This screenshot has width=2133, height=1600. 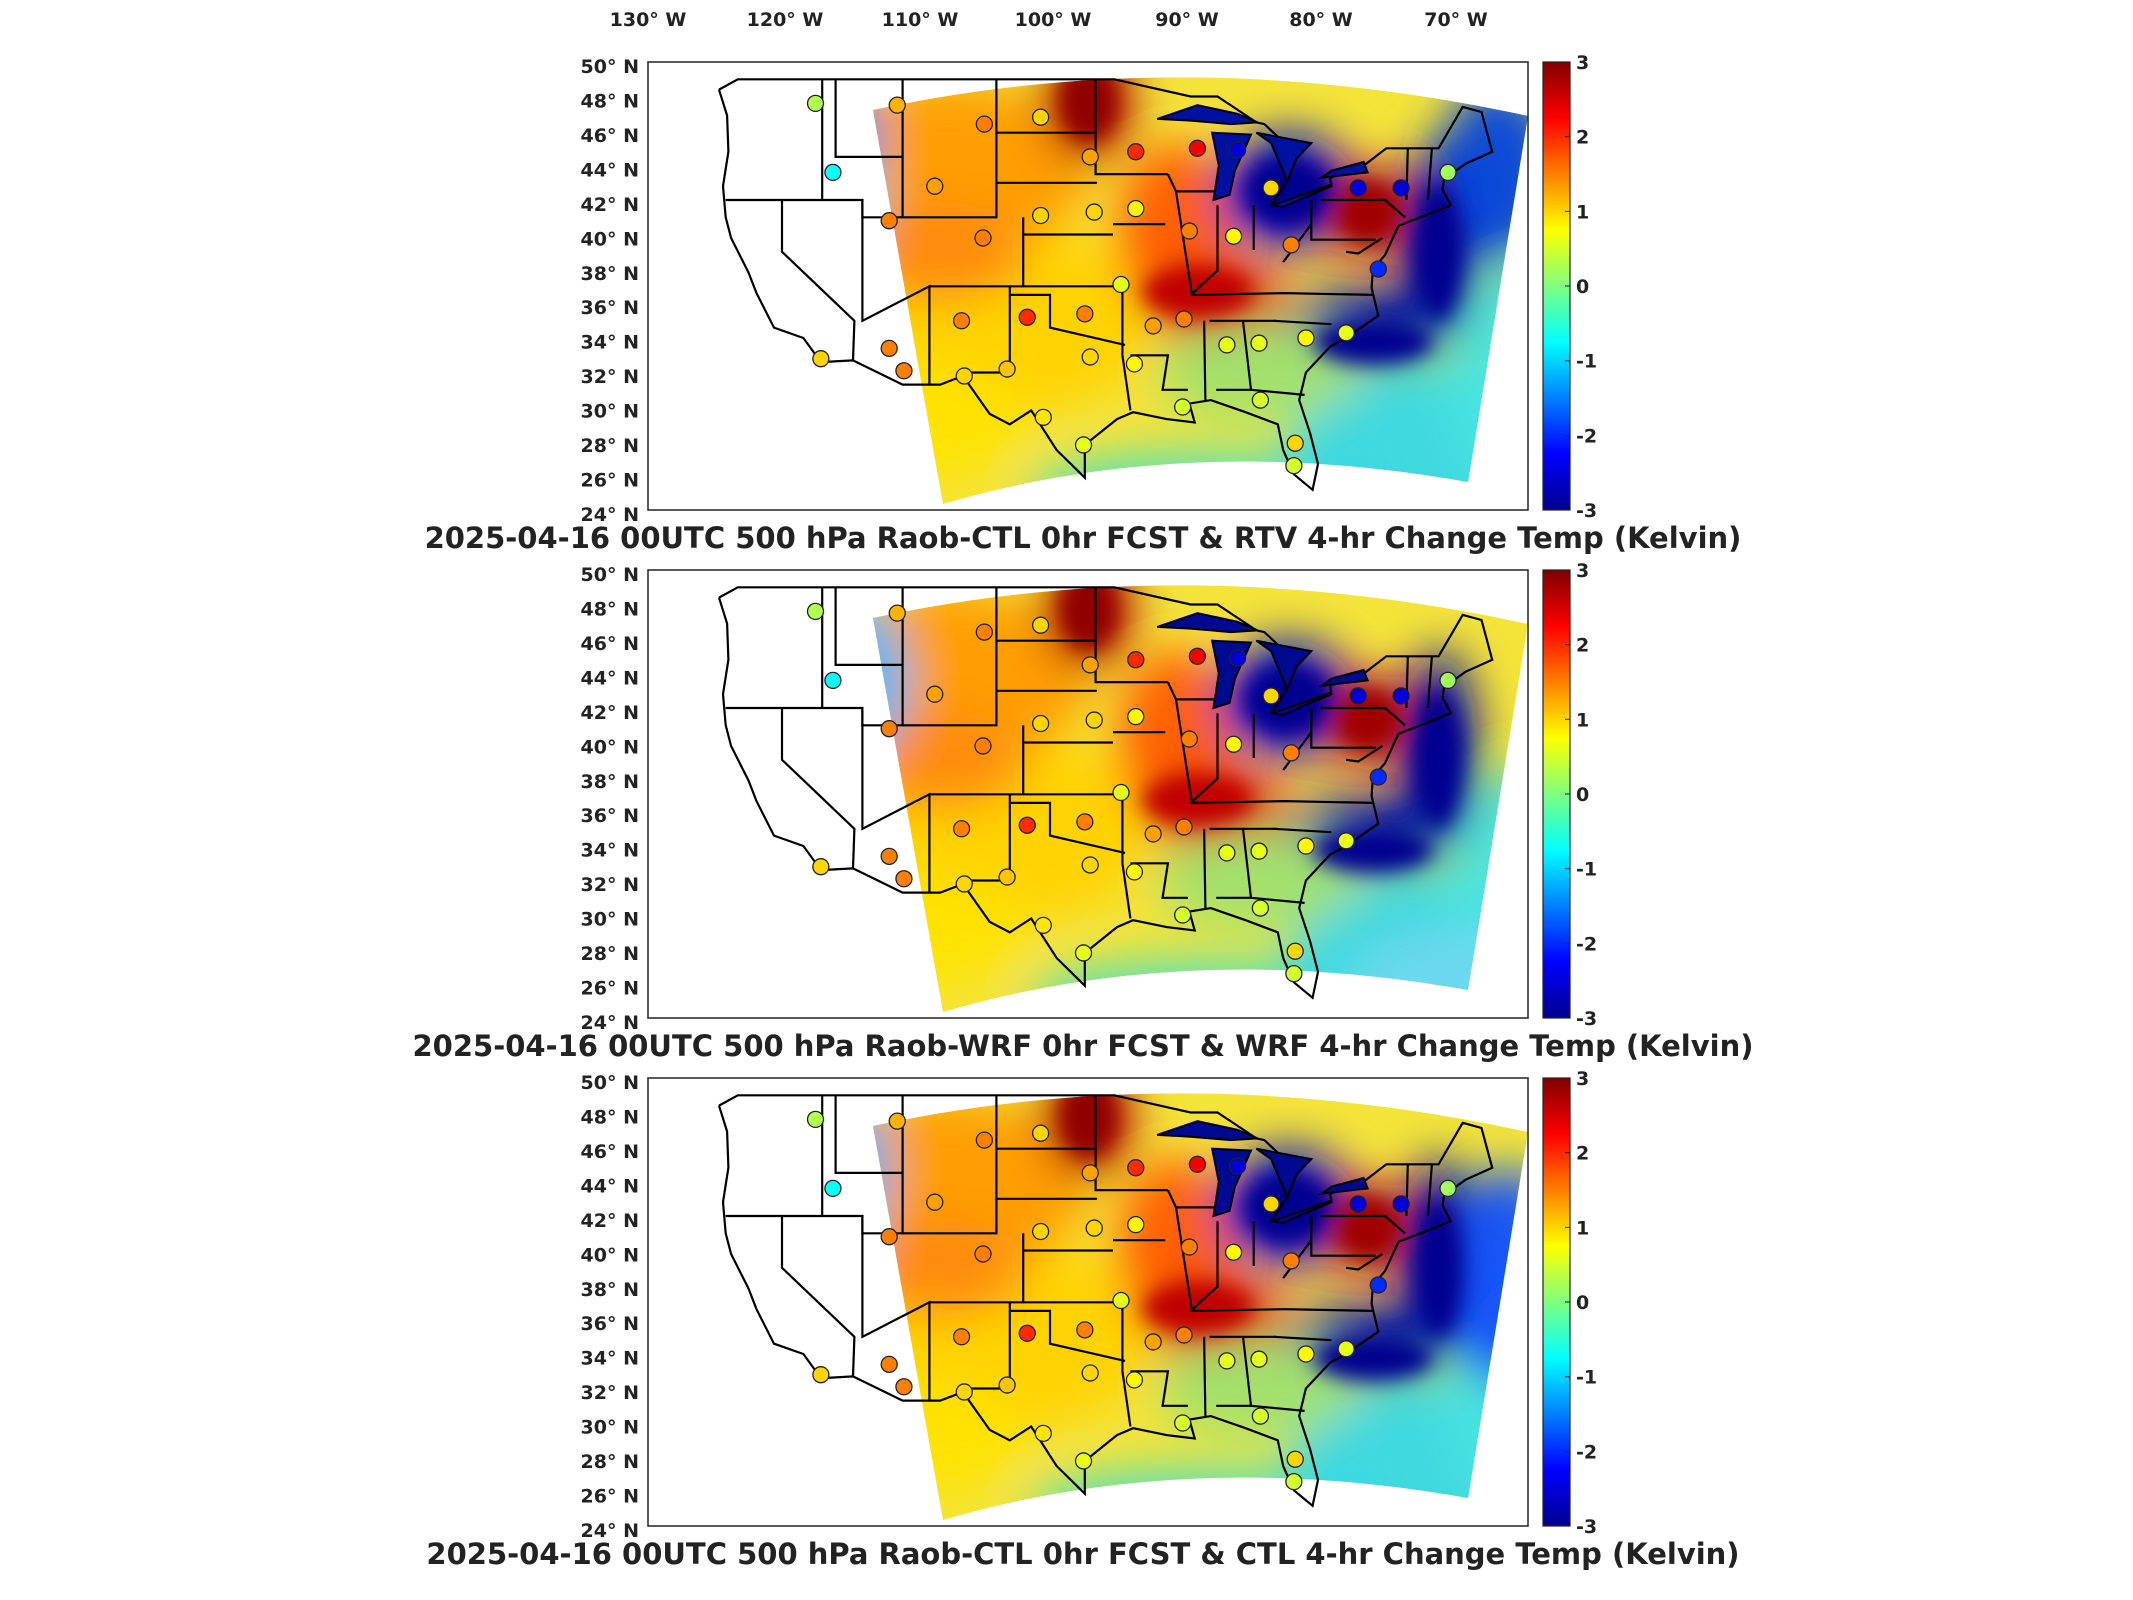 What do you see at coordinates (610, 1117) in the screenshot?
I see `lat-label: 48° N` at bounding box center [610, 1117].